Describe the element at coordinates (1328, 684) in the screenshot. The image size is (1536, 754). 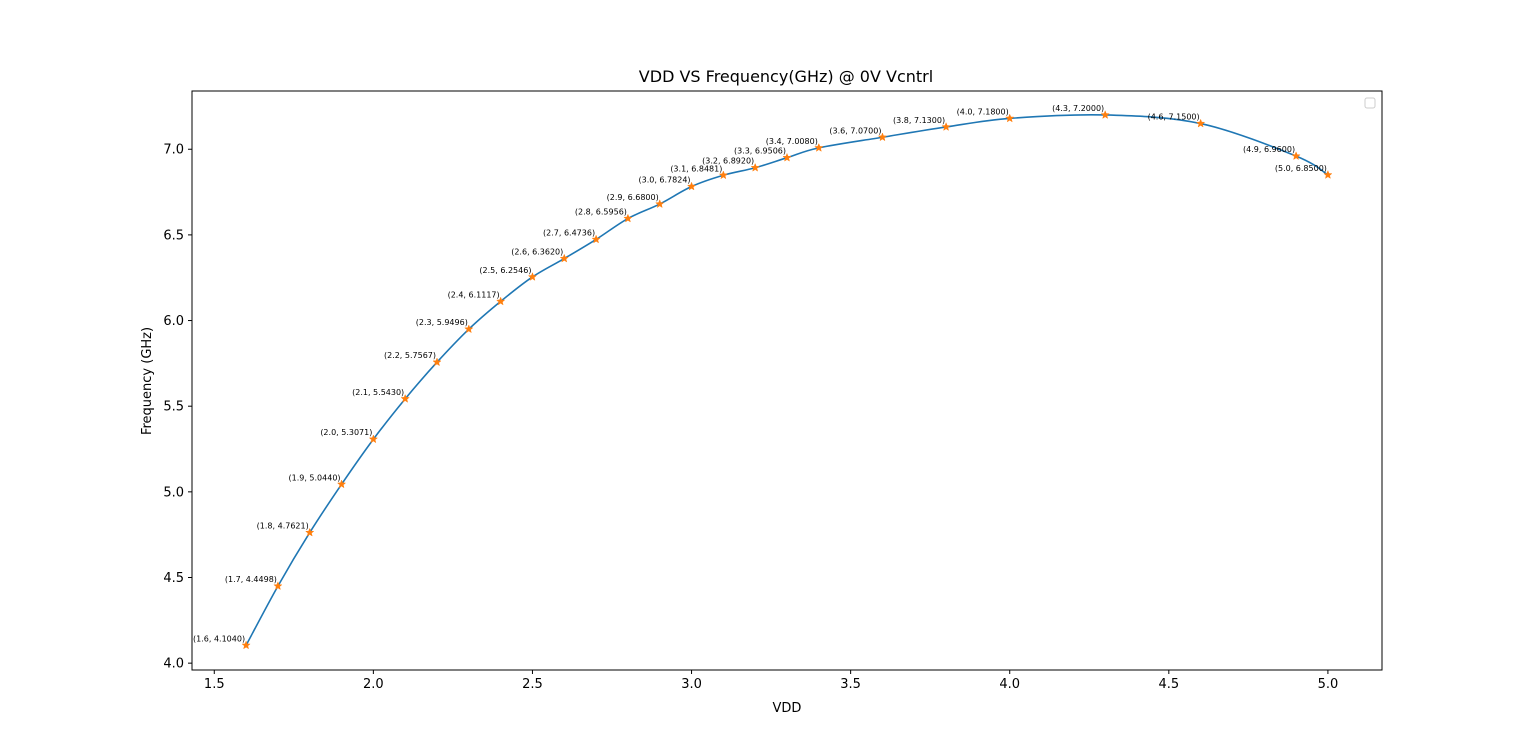
I see `x-tick-label: 5.0` at that location.